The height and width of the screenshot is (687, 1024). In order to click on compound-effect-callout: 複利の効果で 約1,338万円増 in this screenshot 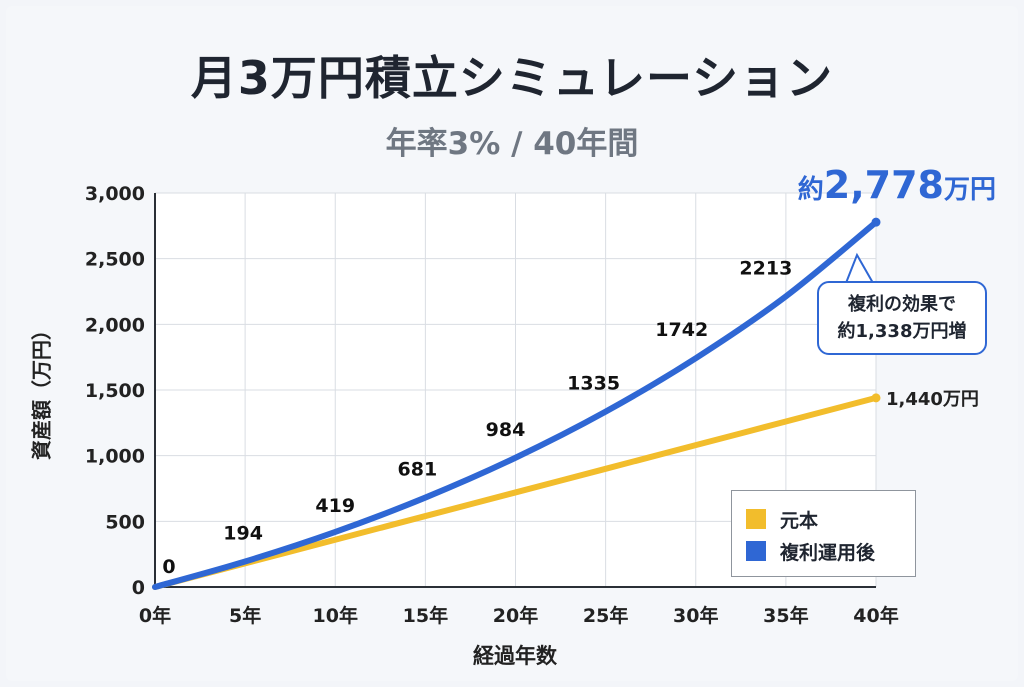, I will do `click(902, 318)`.